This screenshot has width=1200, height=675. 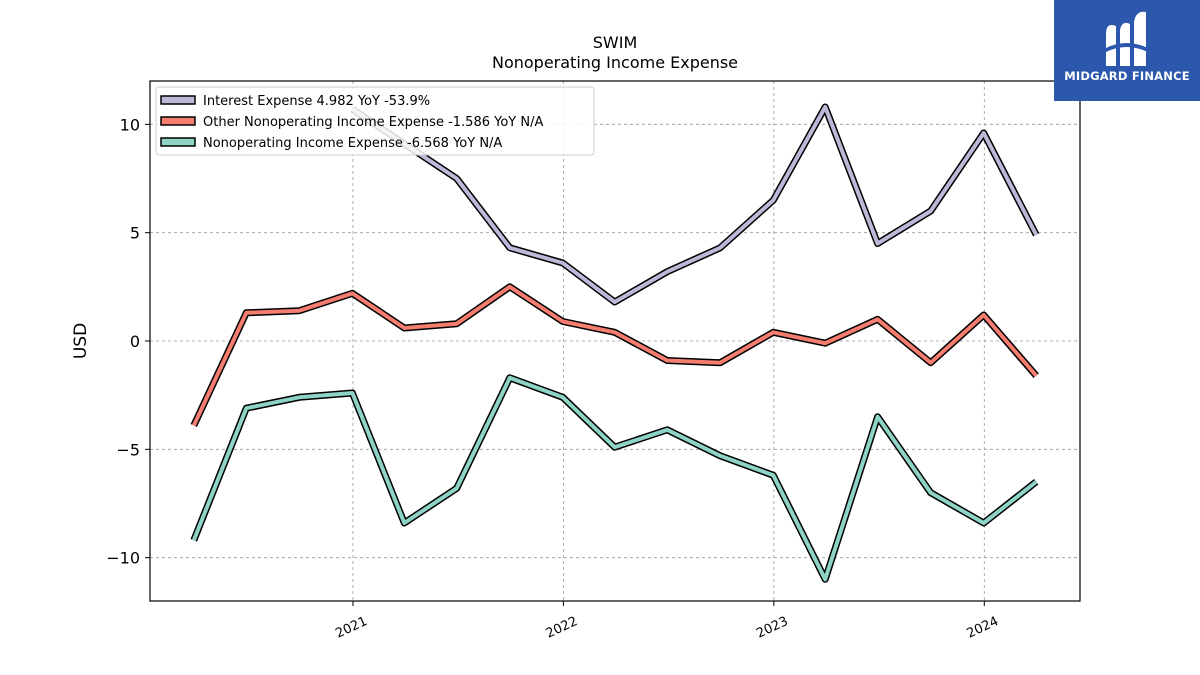 What do you see at coordinates (130, 124) in the screenshot?
I see `y-tick-label: 10` at bounding box center [130, 124].